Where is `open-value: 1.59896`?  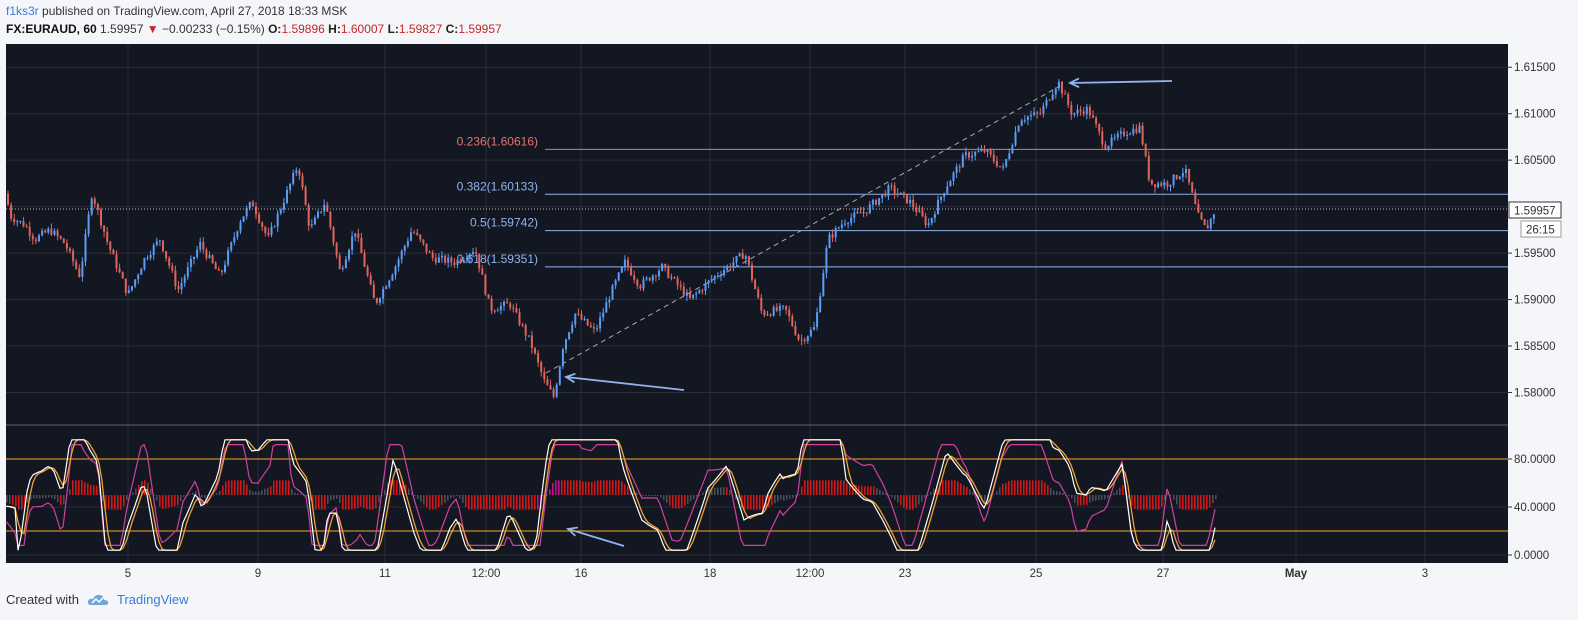 open-value: 1.59896 is located at coordinates (303, 29).